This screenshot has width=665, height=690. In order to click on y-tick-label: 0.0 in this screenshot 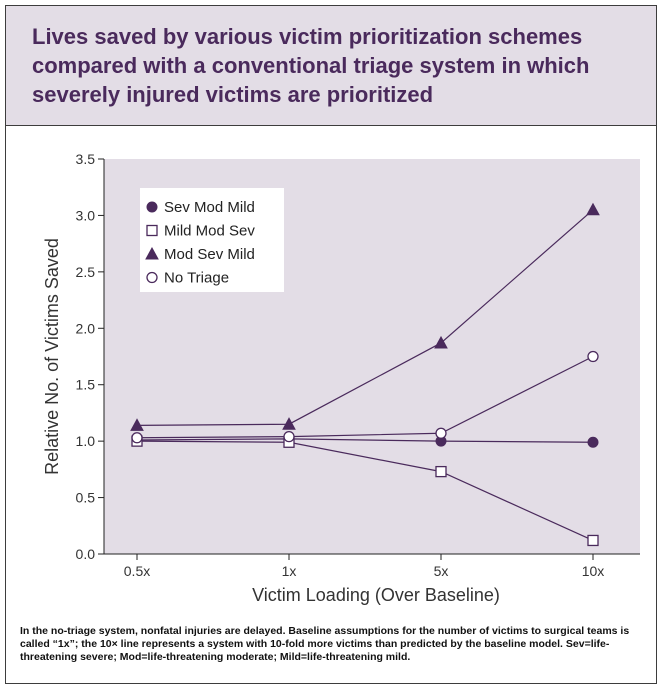, I will do `click(86, 554)`.